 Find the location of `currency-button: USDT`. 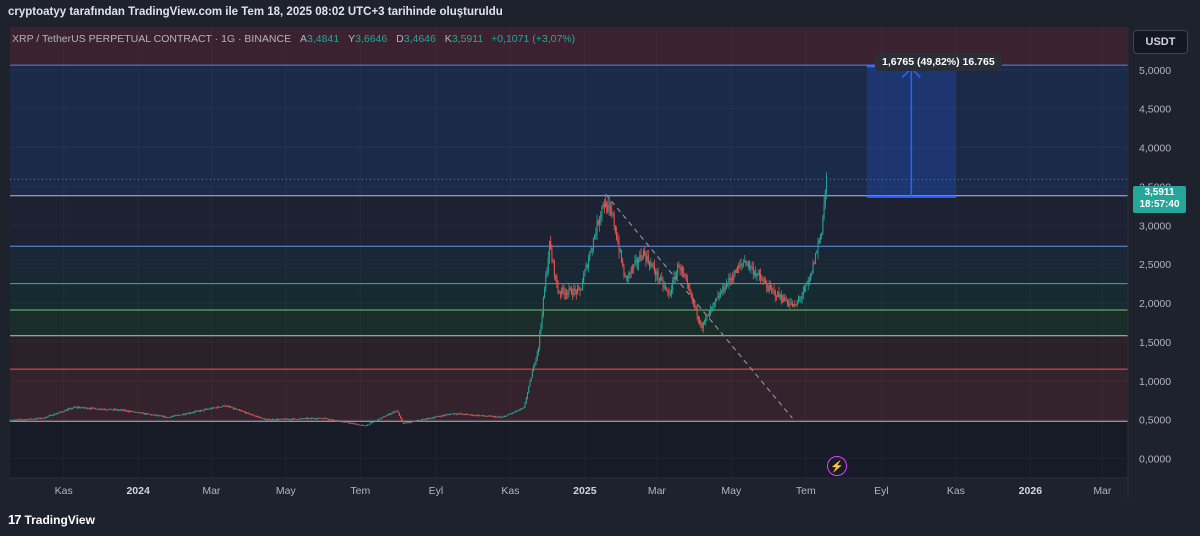

currency-button: USDT is located at coordinates (1160, 42).